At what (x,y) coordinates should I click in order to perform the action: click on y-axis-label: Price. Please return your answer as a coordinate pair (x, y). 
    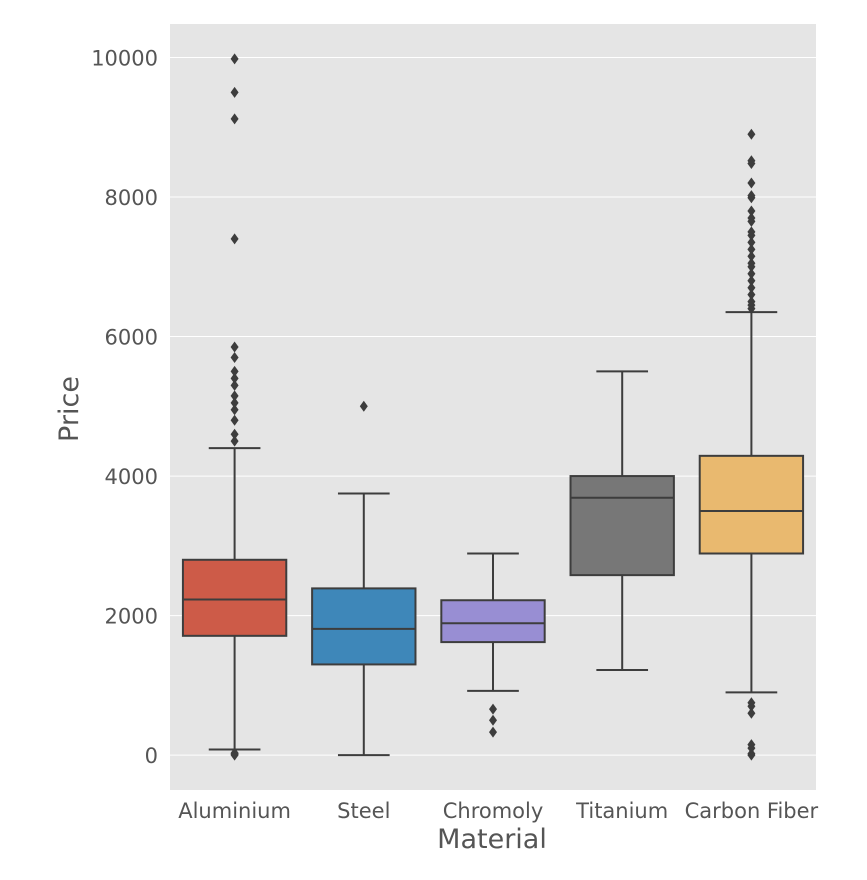
    Looking at the image, I should click on (69, 409).